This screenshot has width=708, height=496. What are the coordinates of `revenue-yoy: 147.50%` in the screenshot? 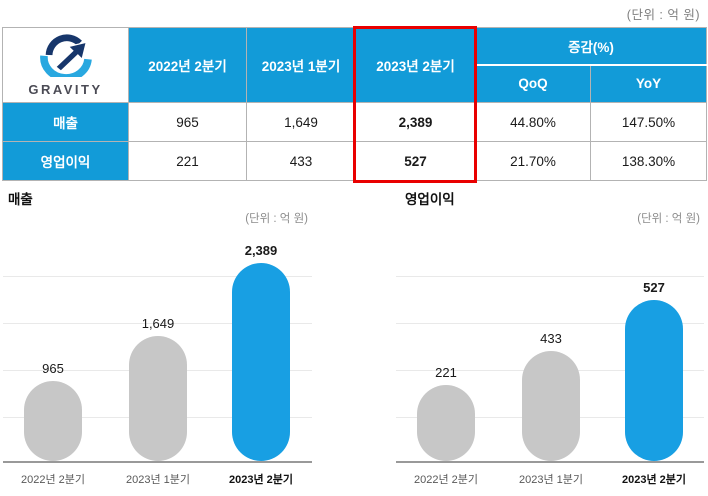 It's located at (648, 122).